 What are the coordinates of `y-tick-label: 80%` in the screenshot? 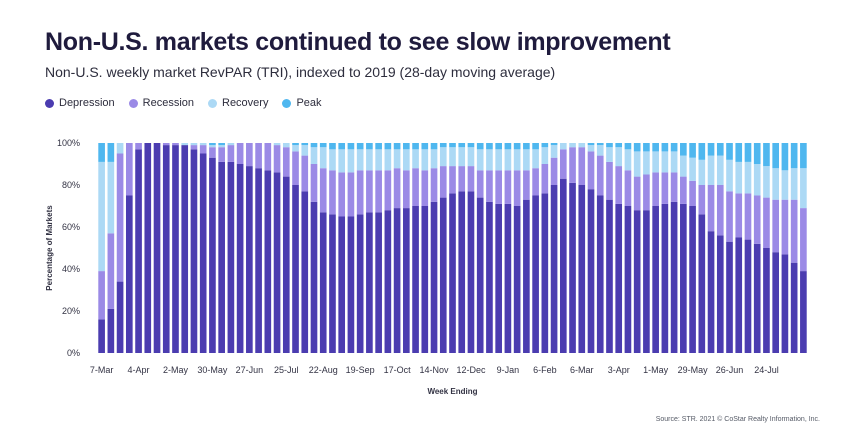 It's located at (71, 185).